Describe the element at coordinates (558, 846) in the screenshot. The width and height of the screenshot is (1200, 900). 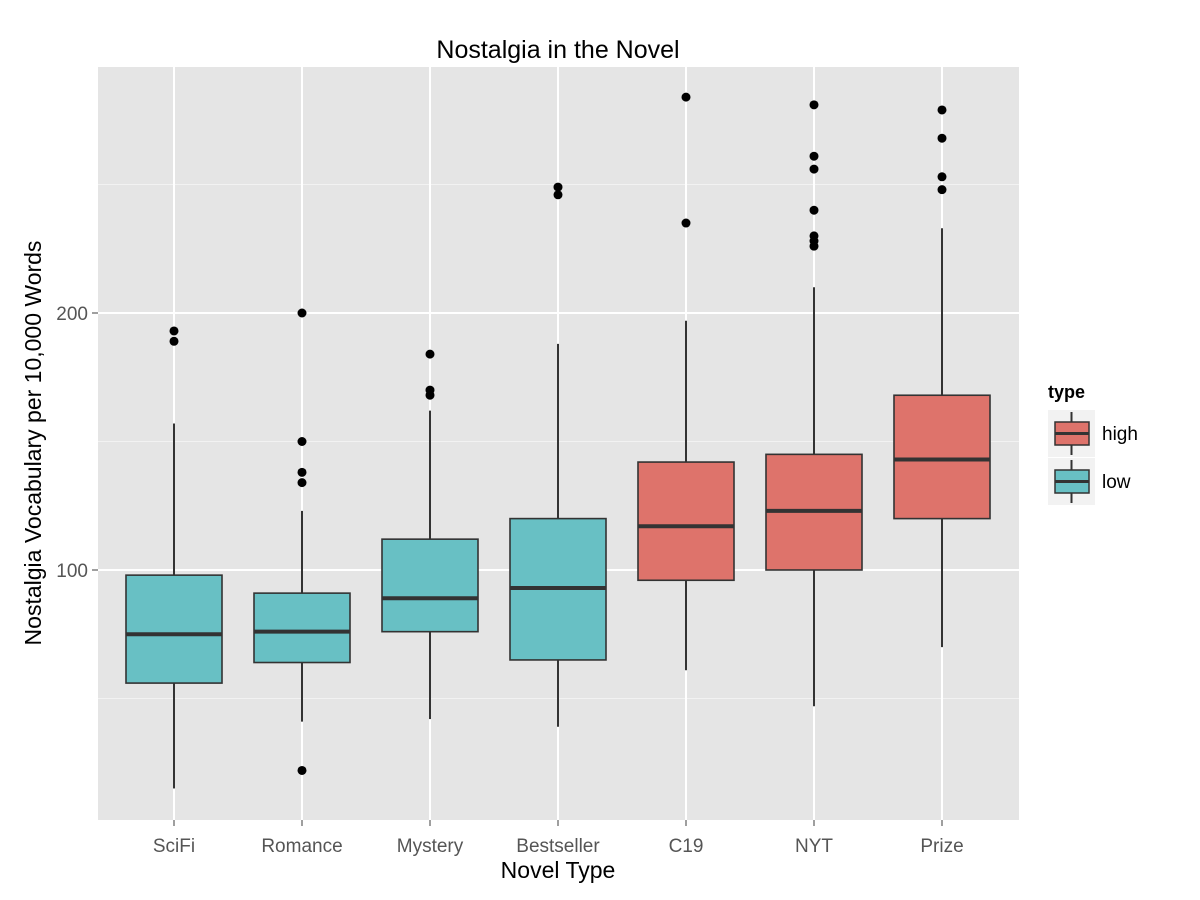
I see `x-tick-label: Bestseller` at that location.